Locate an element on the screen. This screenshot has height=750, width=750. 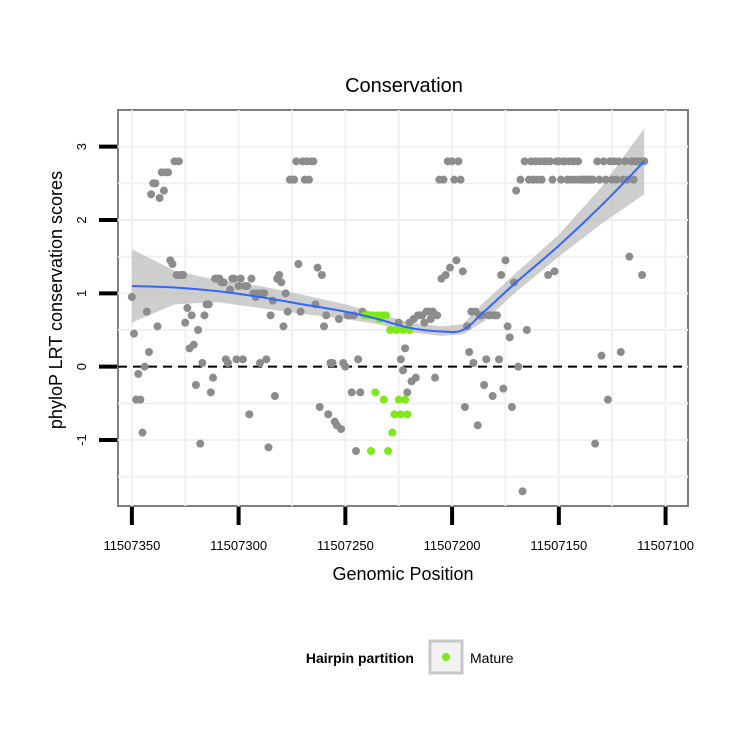
chart-title: Conservation is located at coordinates (404, 86).